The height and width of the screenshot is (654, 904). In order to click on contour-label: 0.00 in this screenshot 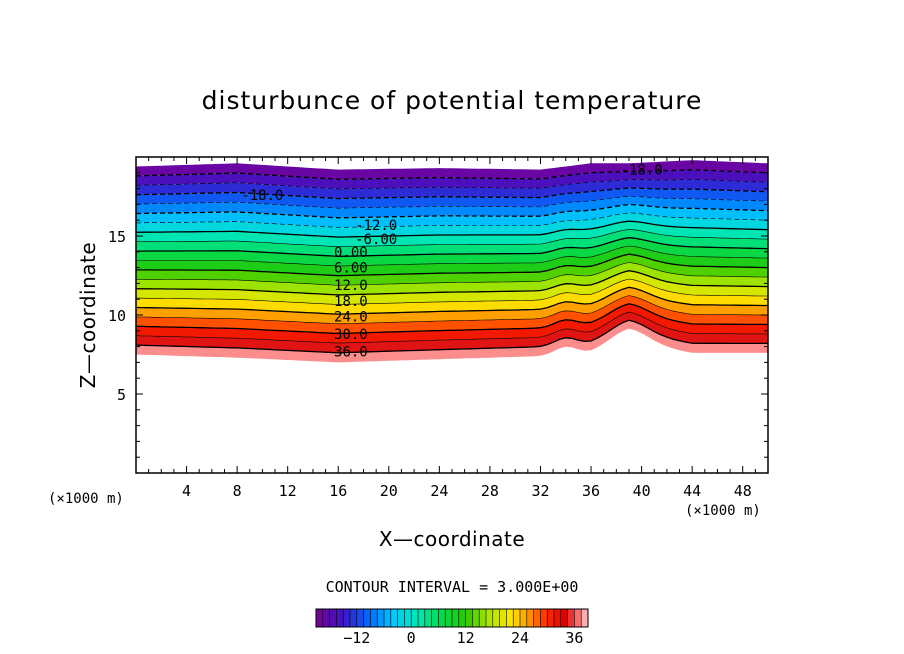, I will do `click(351, 253)`.